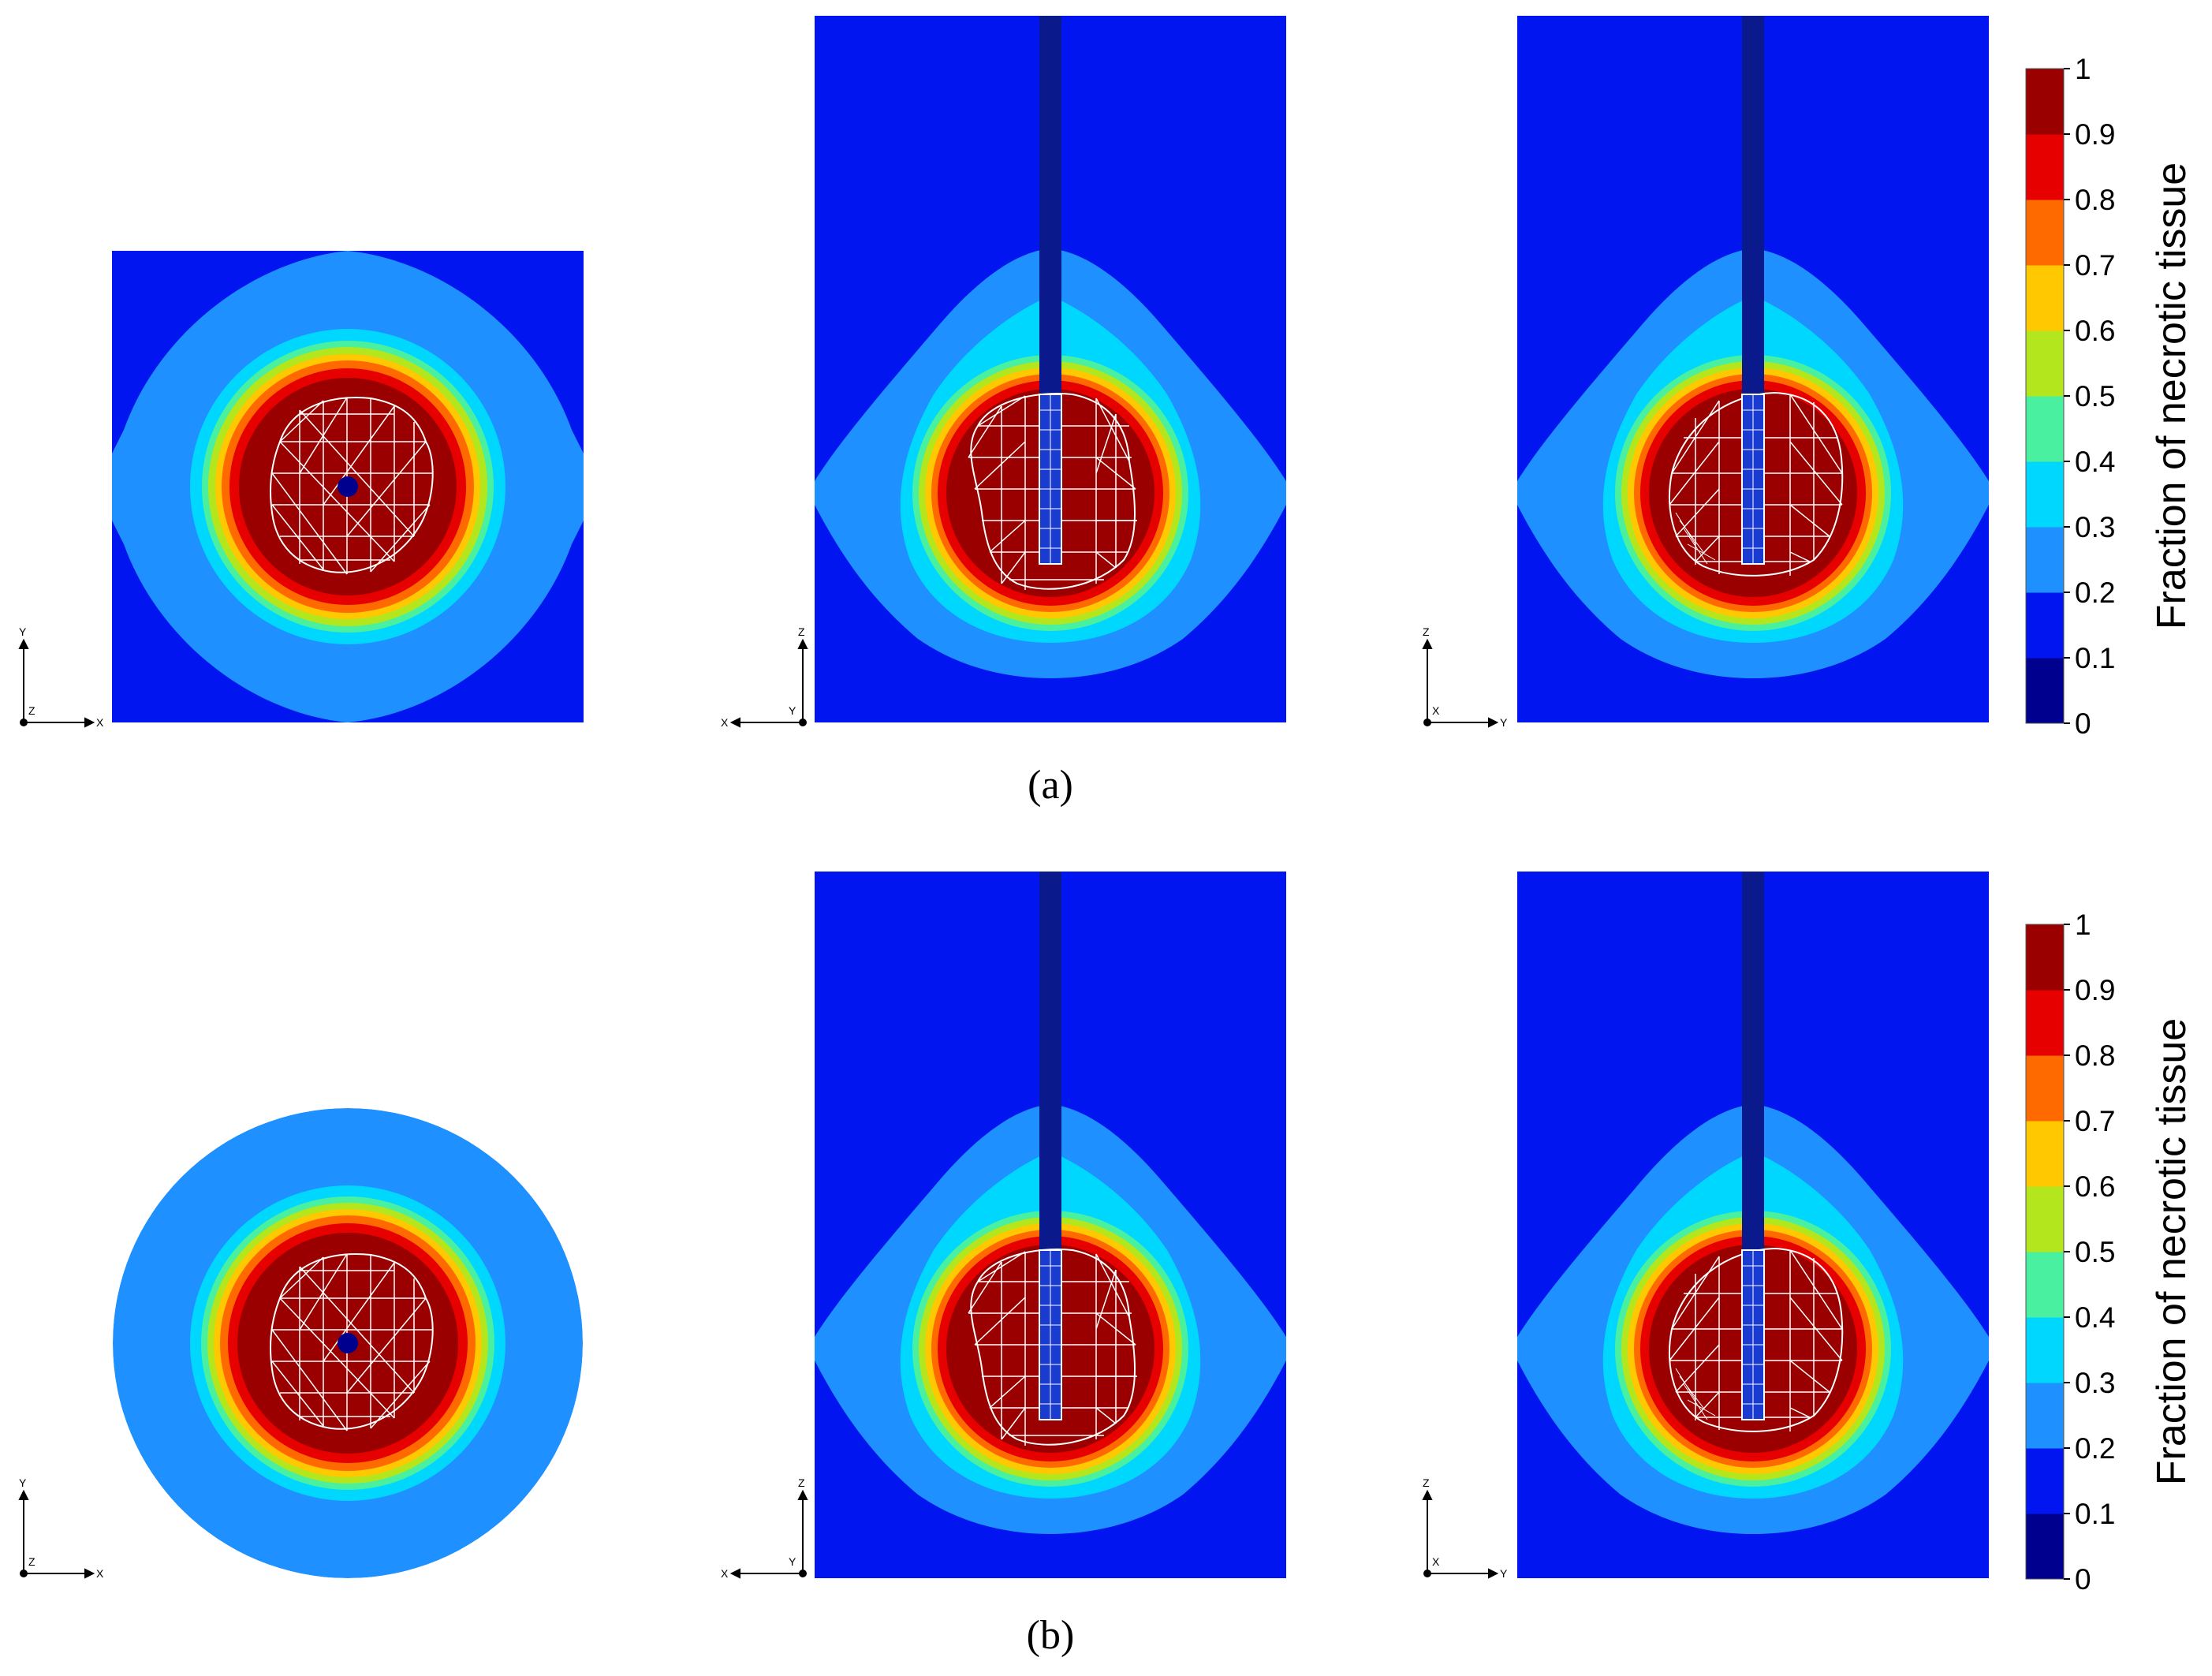 The image size is (2212, 1676). Describe the element at coordinates (764, 677) in the screenshot. I see `axes-triad-a2: Z X Y` at that location.